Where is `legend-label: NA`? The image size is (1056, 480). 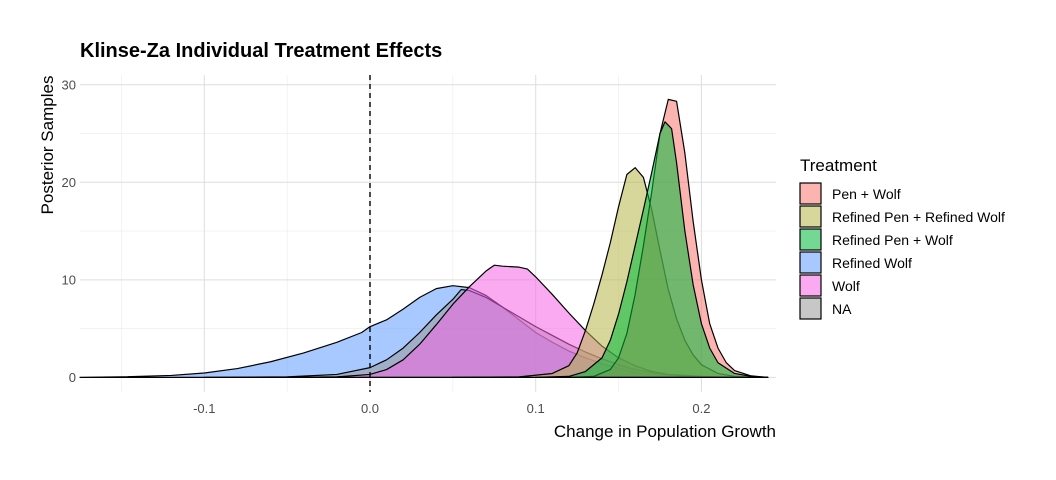
legend-label: NA is located at coordinates (842, 309).